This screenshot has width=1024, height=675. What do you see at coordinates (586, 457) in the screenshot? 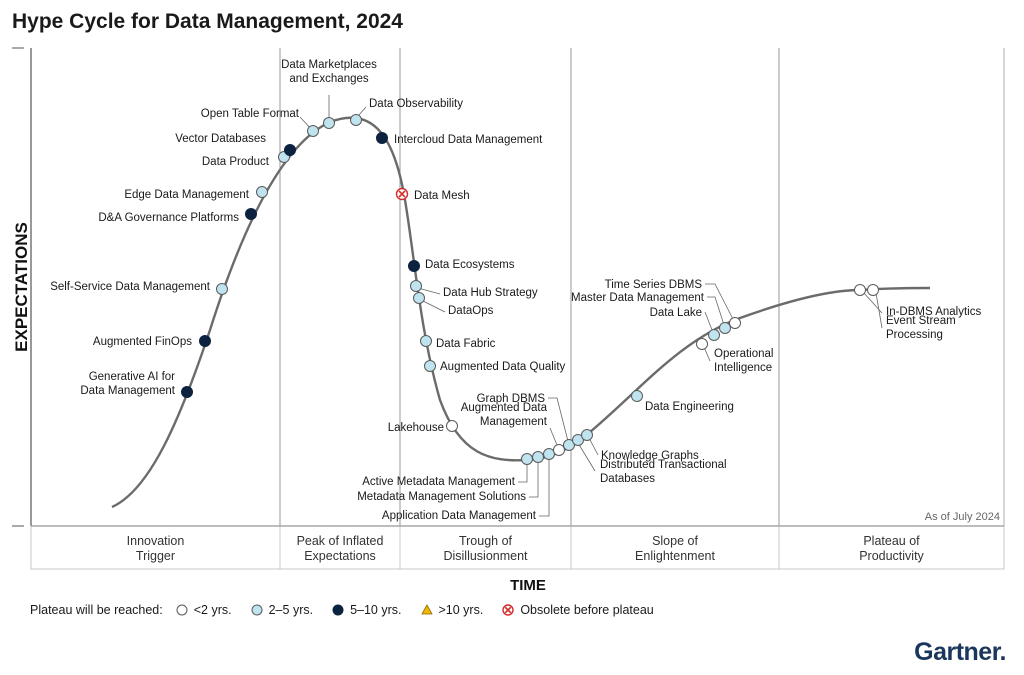
I see `leader-line-distributed-transactional-databases` at bounding box center [586, 457].